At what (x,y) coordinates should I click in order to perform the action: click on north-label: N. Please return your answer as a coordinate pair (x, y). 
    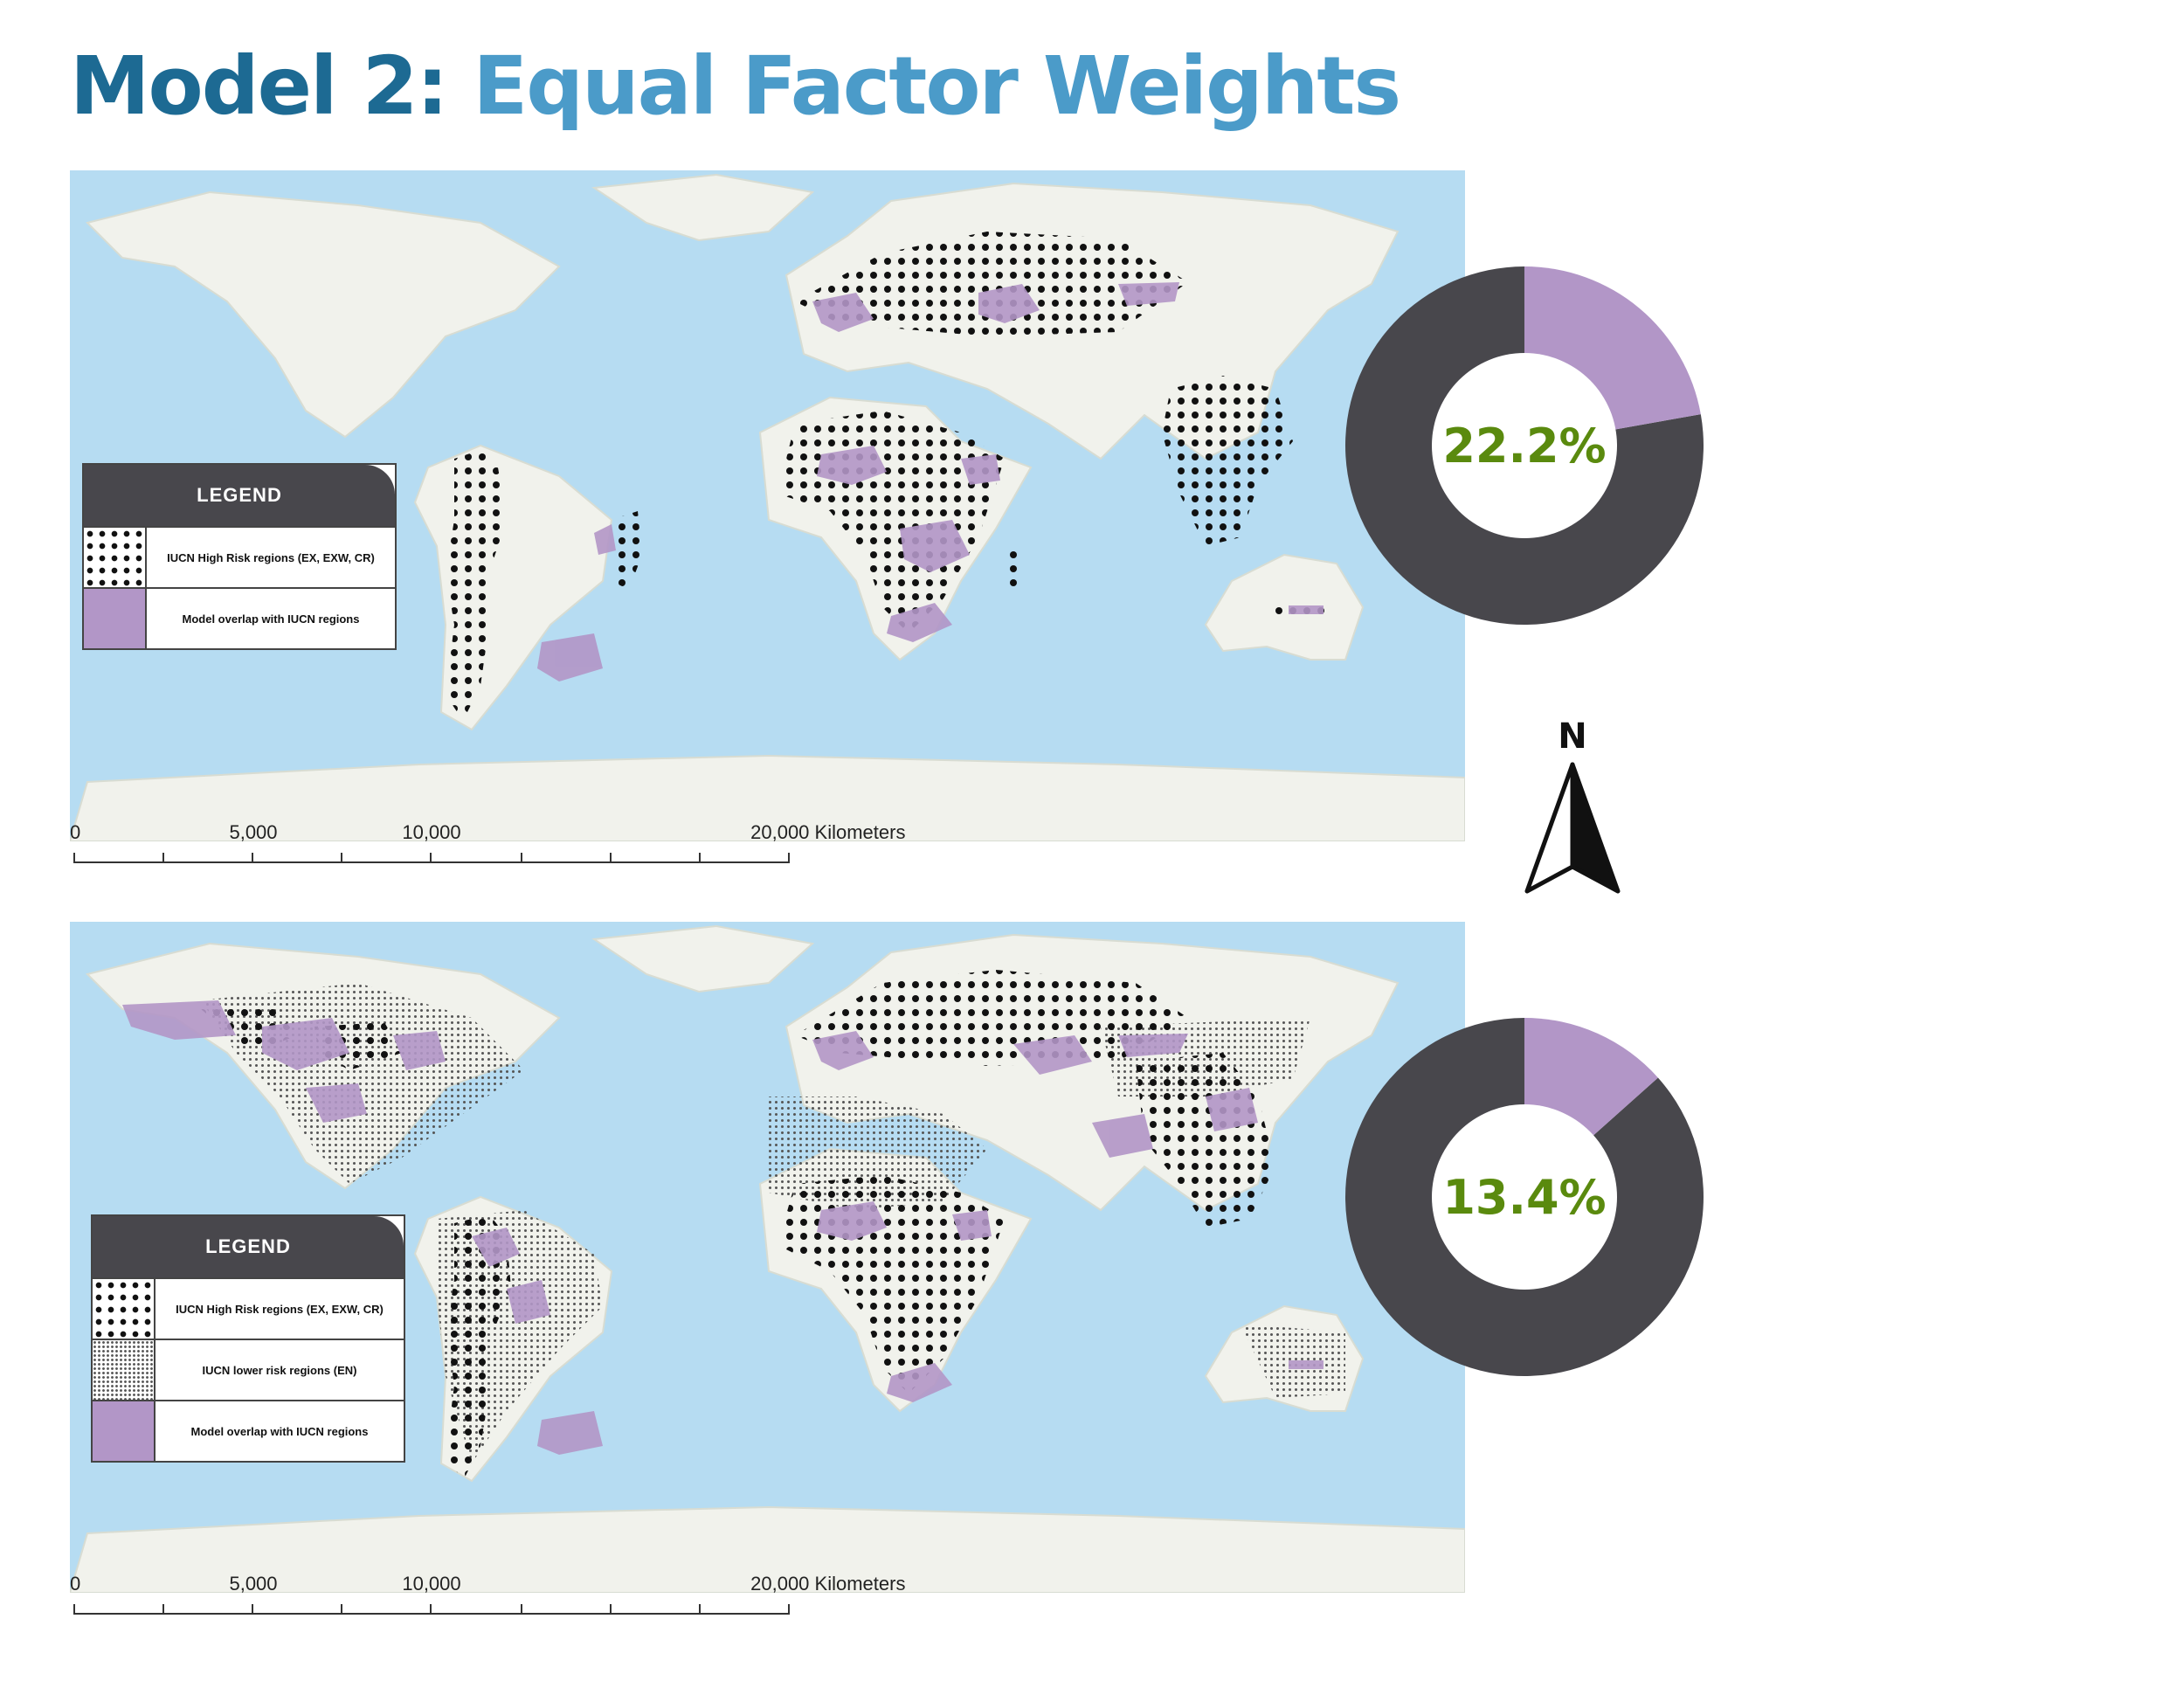
    Looking at the image, I should click on (1572, 736).